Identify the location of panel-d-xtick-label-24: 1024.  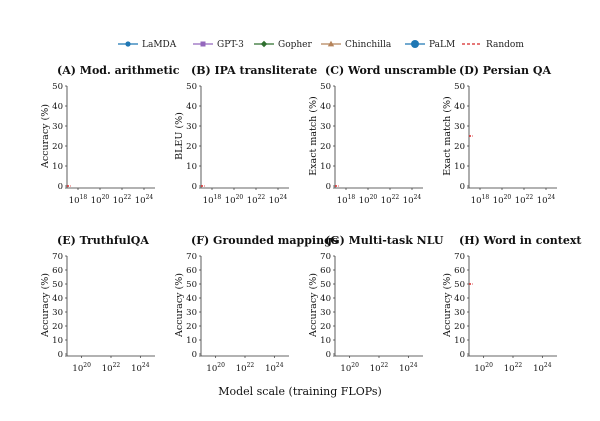
(546, 200).